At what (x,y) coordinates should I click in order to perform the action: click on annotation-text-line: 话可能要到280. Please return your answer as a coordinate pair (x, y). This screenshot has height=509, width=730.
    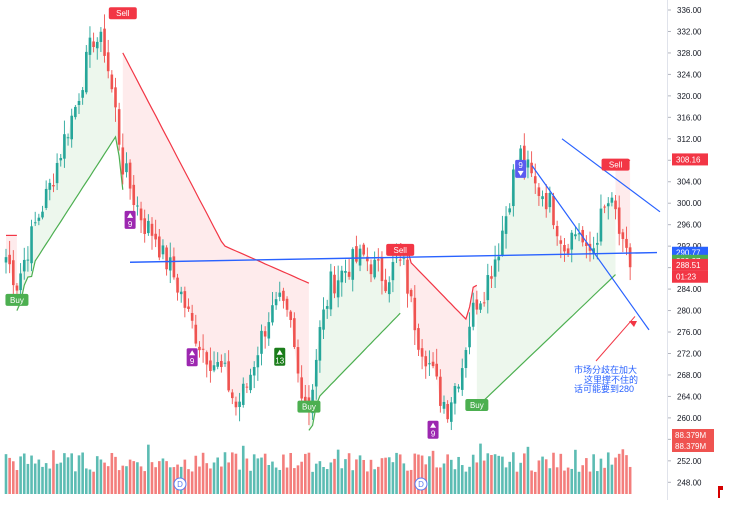
    Looking at the image, I should click on (604, 388).